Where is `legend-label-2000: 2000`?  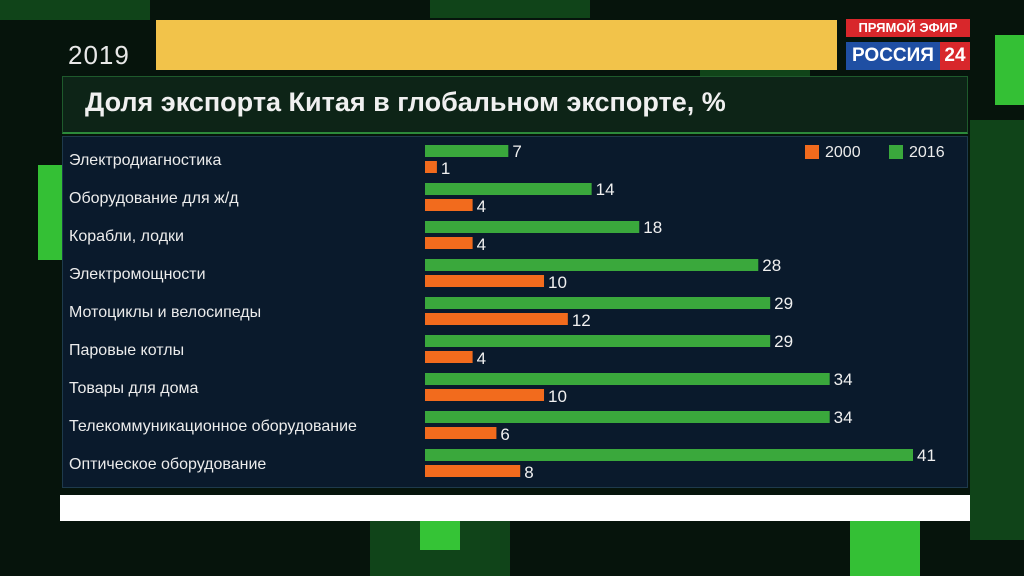
legend-label-2000: 2000 is located at coordinates (843, 152).